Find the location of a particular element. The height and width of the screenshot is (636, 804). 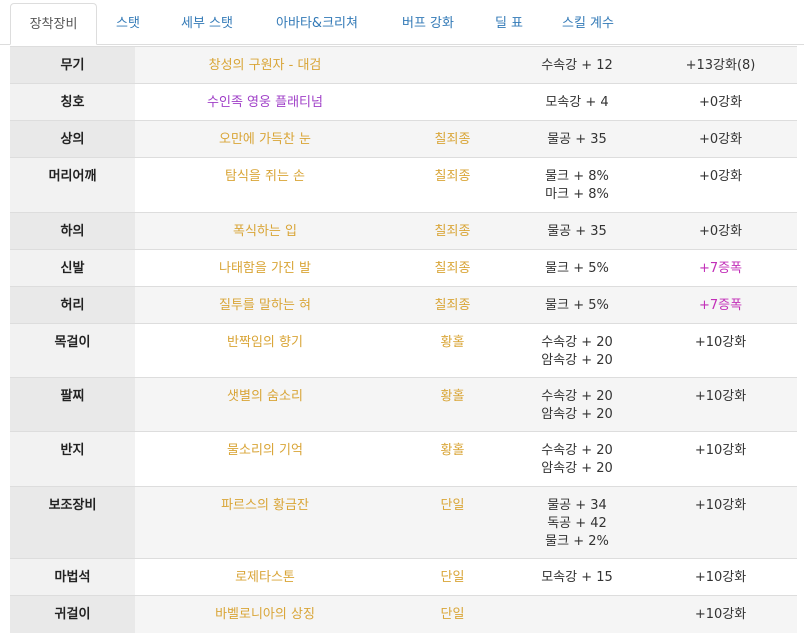

tab-skill-coefficient: 스킬 계수 is located at coordinates (588, 23).